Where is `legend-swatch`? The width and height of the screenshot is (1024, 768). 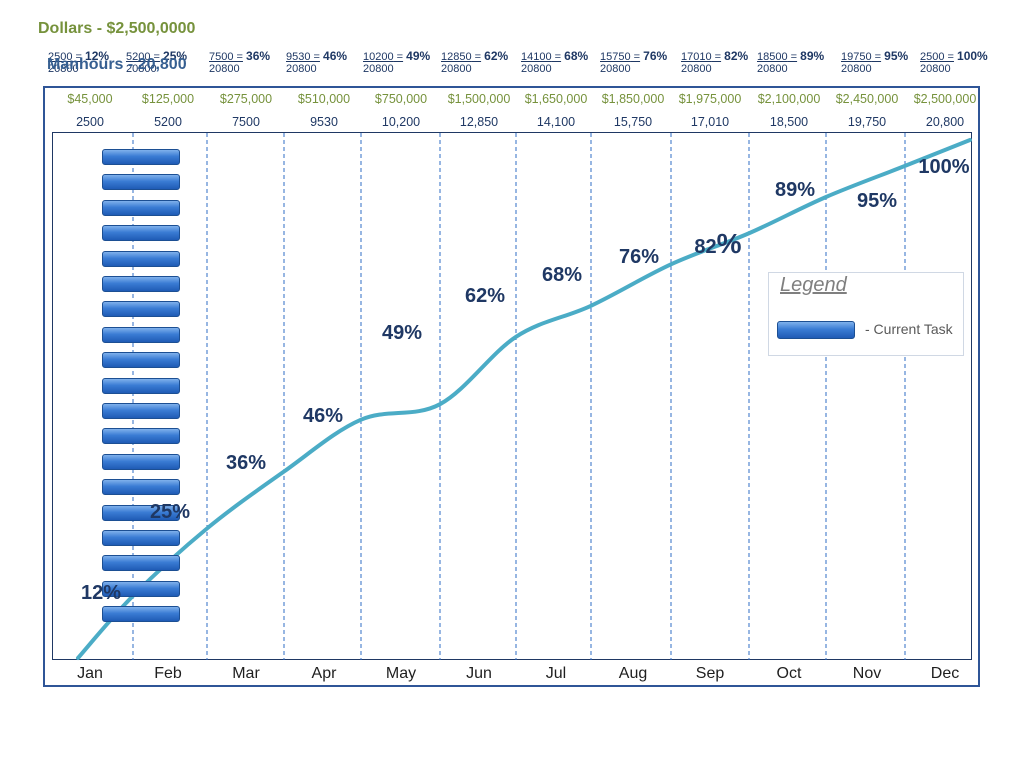
legend-swatch is located at coordinates (816, 330).